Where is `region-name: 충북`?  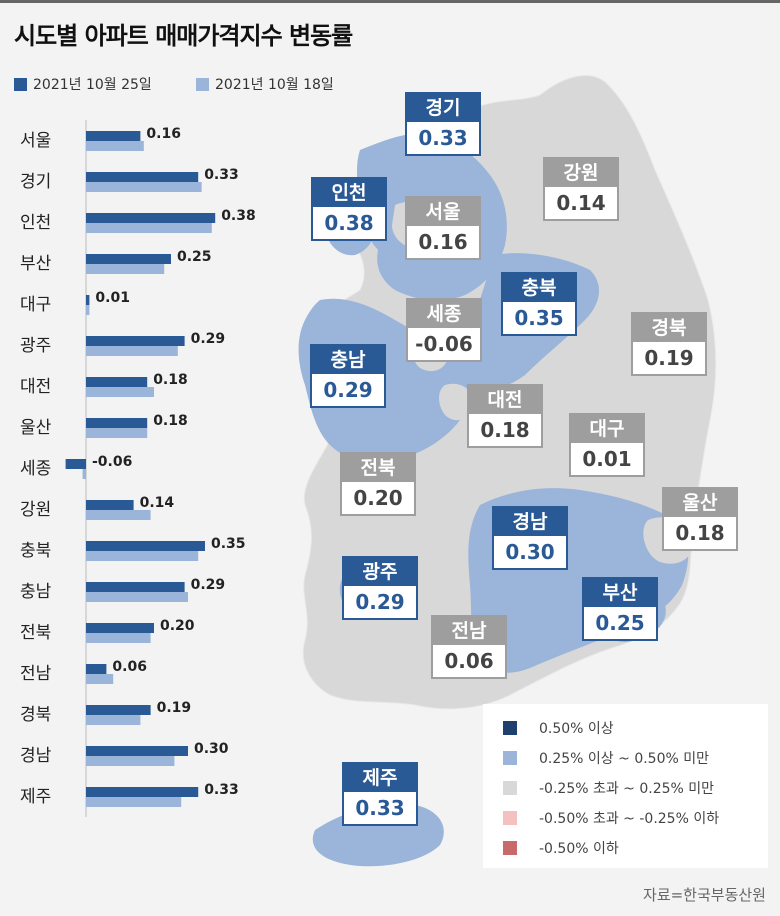
region-name: 충북 is located at coordinates (539, 288).